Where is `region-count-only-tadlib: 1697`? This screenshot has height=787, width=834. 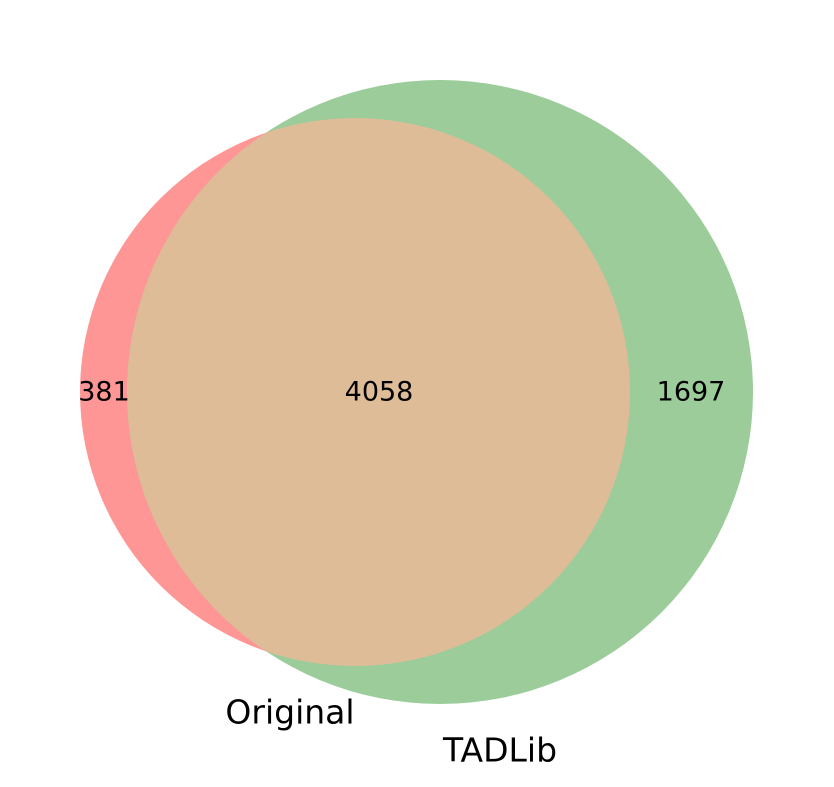 region-count-only-tadlib: 1697 is located at coordinates (691, 392).